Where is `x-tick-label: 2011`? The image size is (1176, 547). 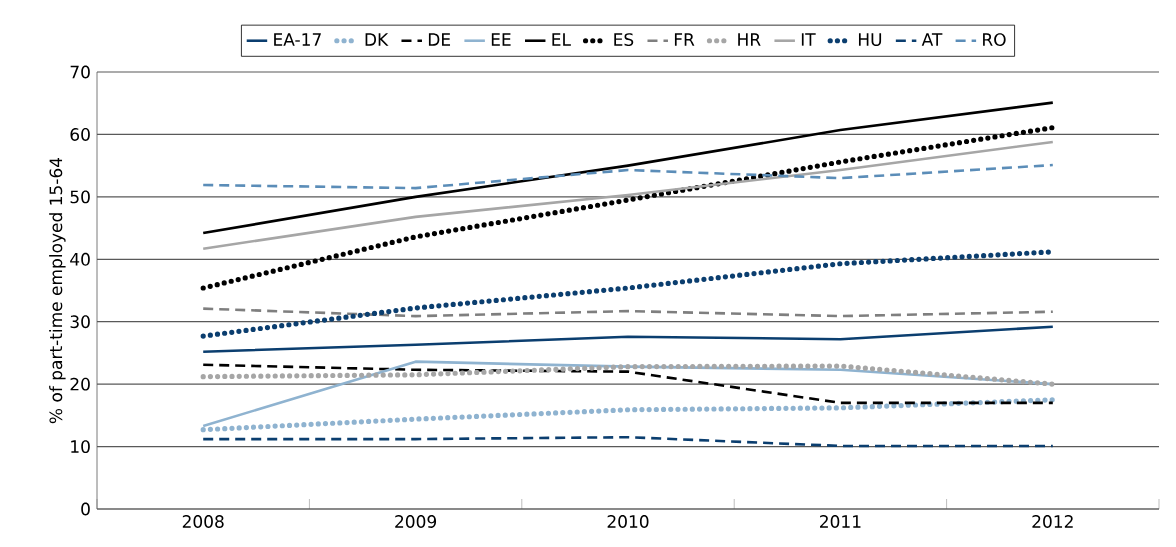
x-tick-label: 2011 is located at coordinates (840, 521).